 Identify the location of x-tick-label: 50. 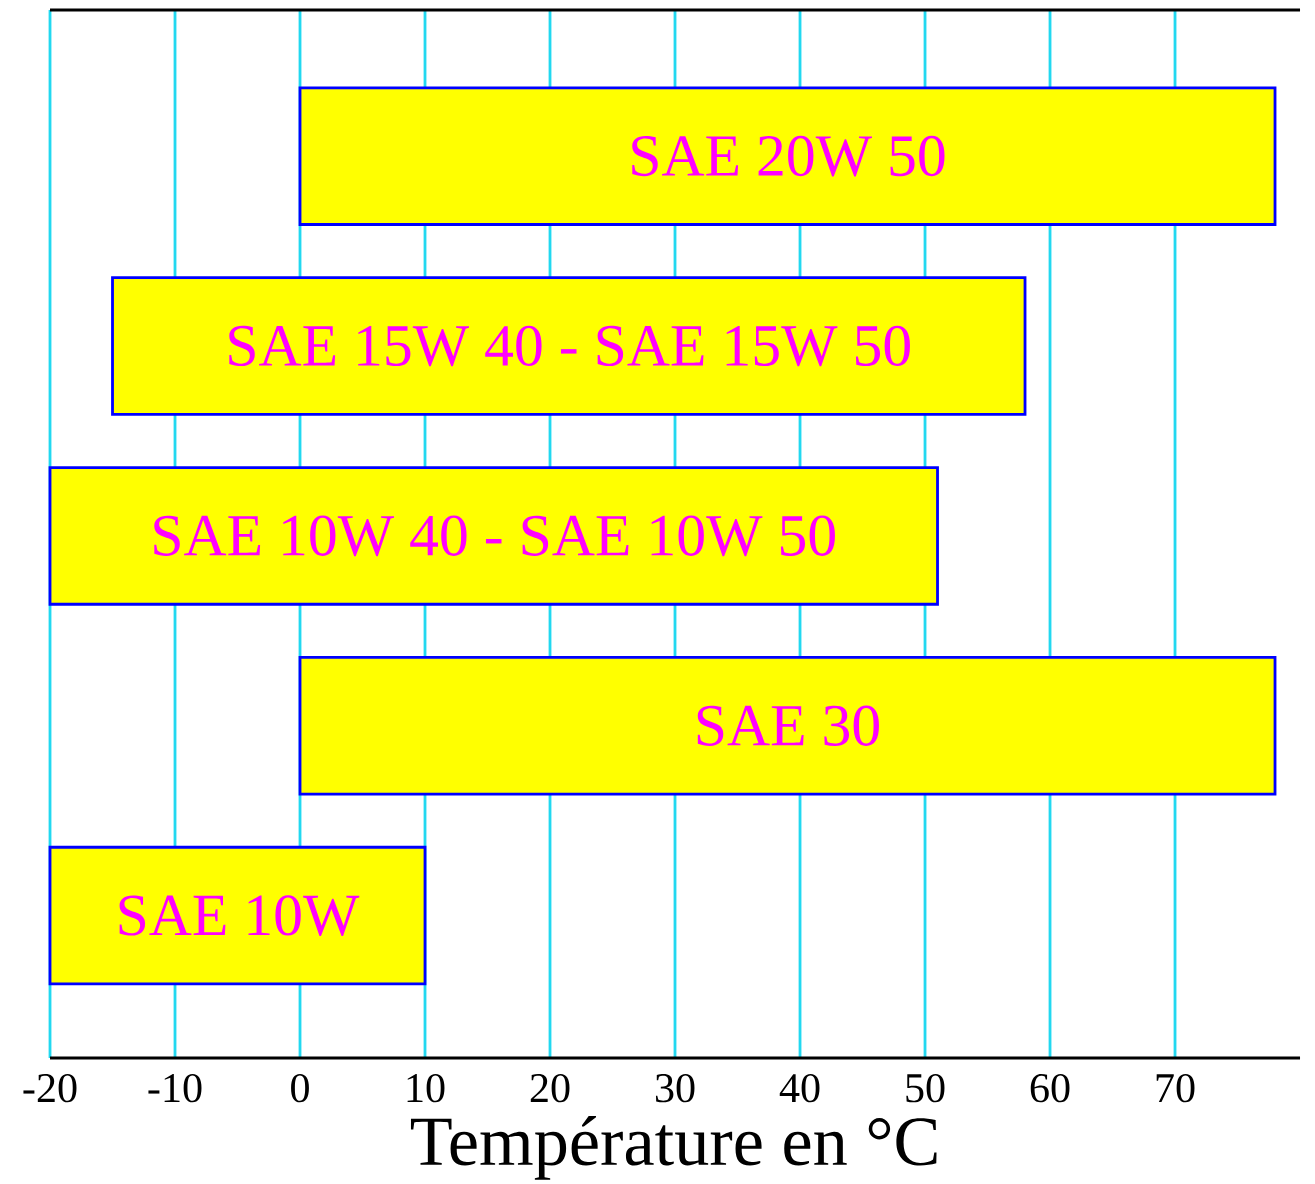
(925, 1088).